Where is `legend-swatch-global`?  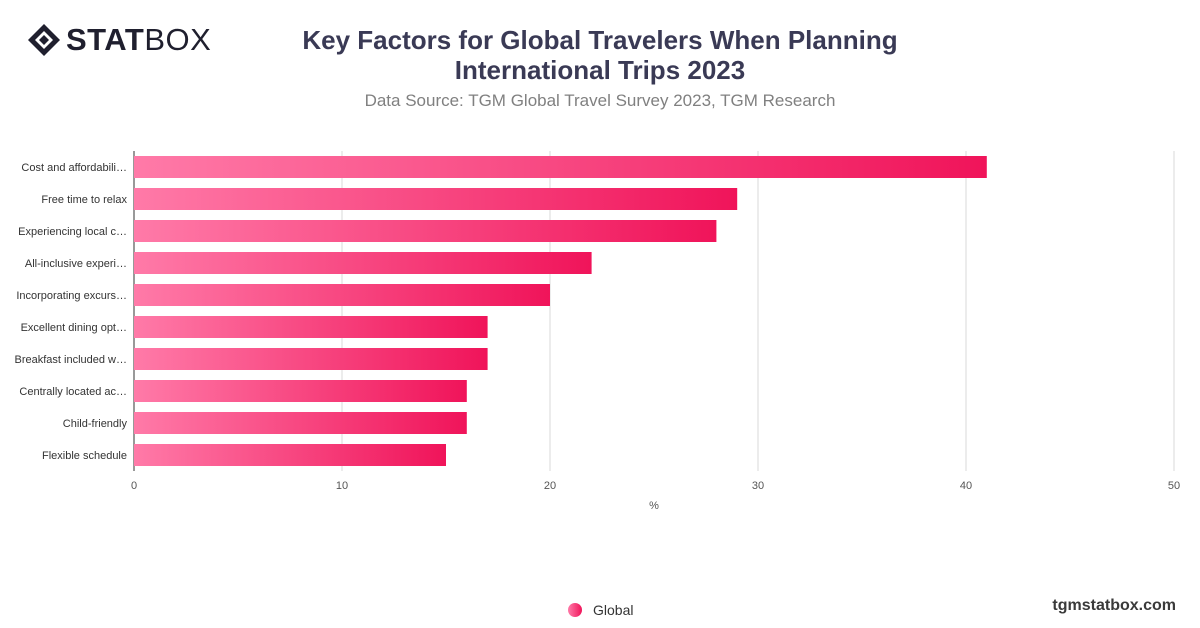
legend-swatch-global is located at coordinates (575, 610).